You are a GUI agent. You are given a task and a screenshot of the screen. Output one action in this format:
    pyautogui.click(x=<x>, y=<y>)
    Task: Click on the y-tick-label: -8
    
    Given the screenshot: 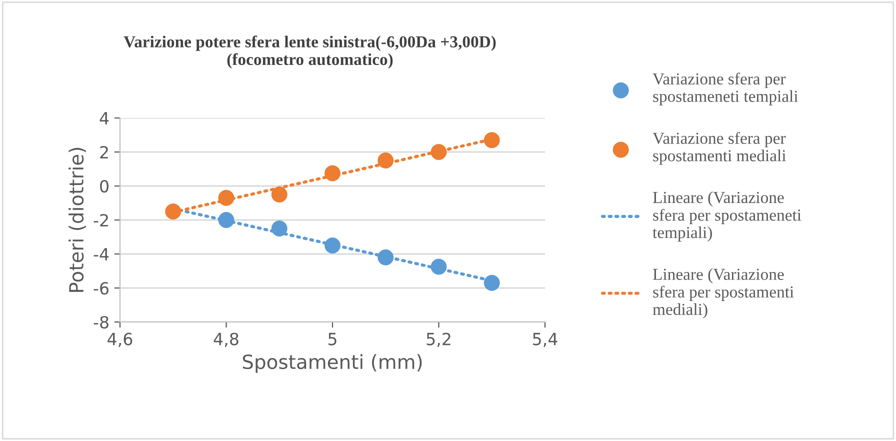 What is the action you would take?
    pyautogui.click(x=101, y=322)
    